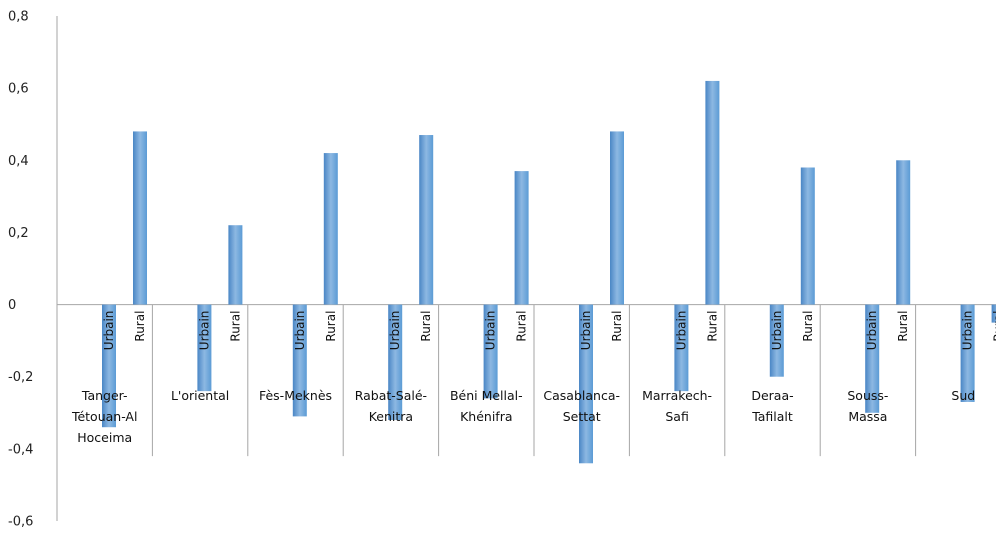 The width and height of the screenshot is (996, 534). What do you see at coordinates (295, 395) in the screenshot?
I see `category-label: Fès-Meknès` at bounding box center [295, 395].